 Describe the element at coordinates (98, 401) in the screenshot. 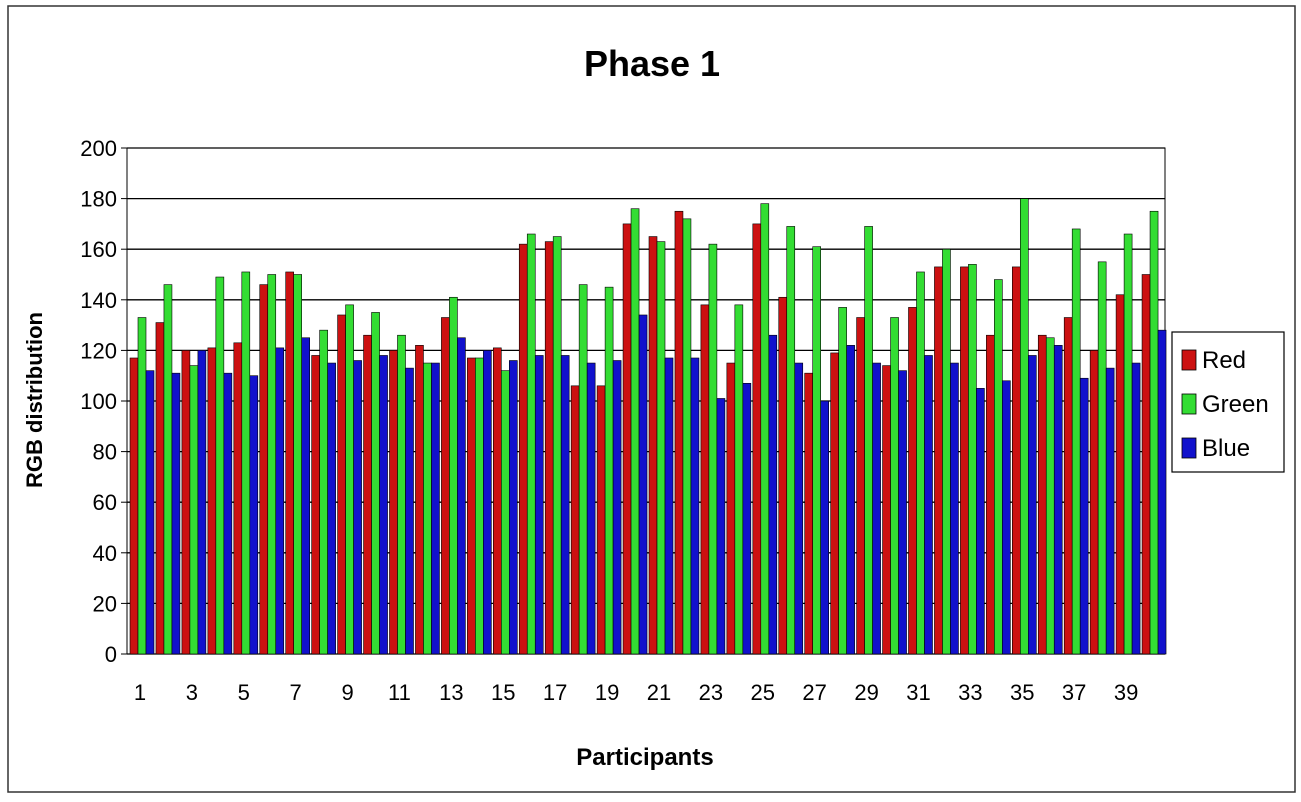

I see `y-tick-label: 100` at that location.